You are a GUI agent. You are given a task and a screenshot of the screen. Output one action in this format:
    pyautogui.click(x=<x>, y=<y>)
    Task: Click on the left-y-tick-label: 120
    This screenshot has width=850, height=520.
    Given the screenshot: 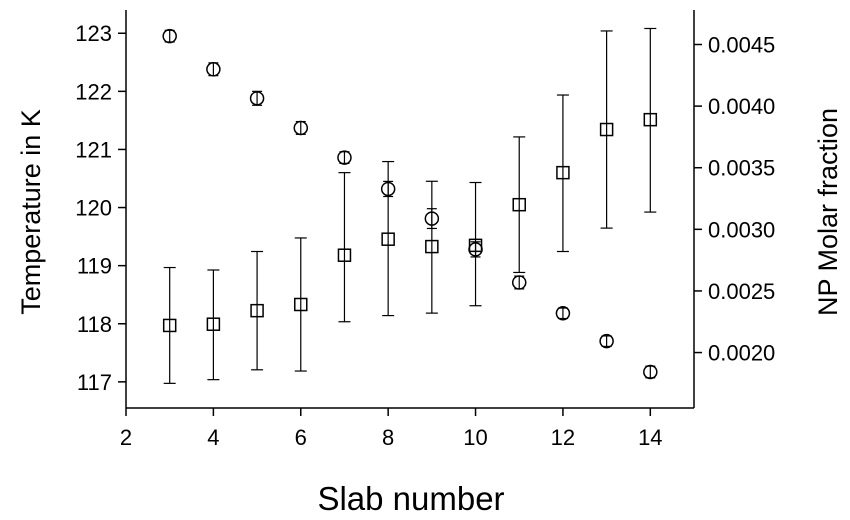 What is the action you would take?
    pyautogui.click(x=93, y=208)
    